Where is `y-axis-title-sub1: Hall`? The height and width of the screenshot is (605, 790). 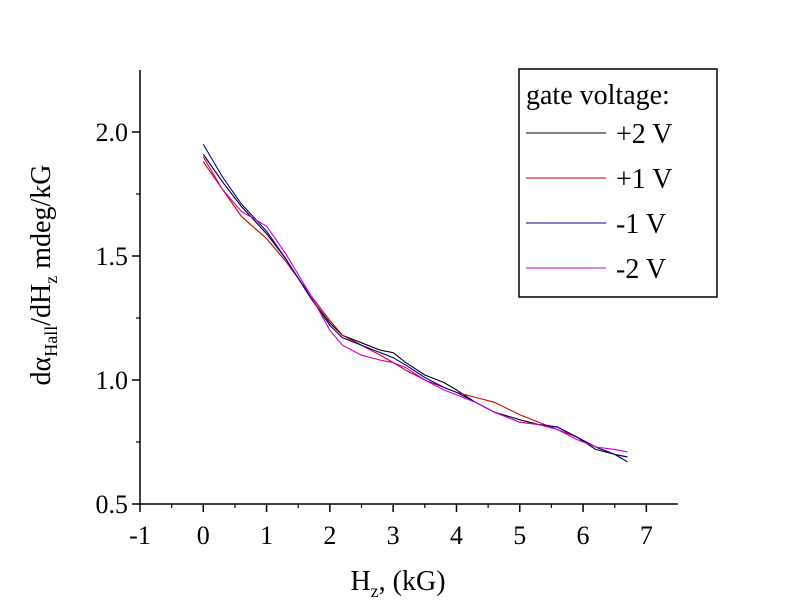 y-axis-title-sub1: Hall is located at coordinates (51, 341).